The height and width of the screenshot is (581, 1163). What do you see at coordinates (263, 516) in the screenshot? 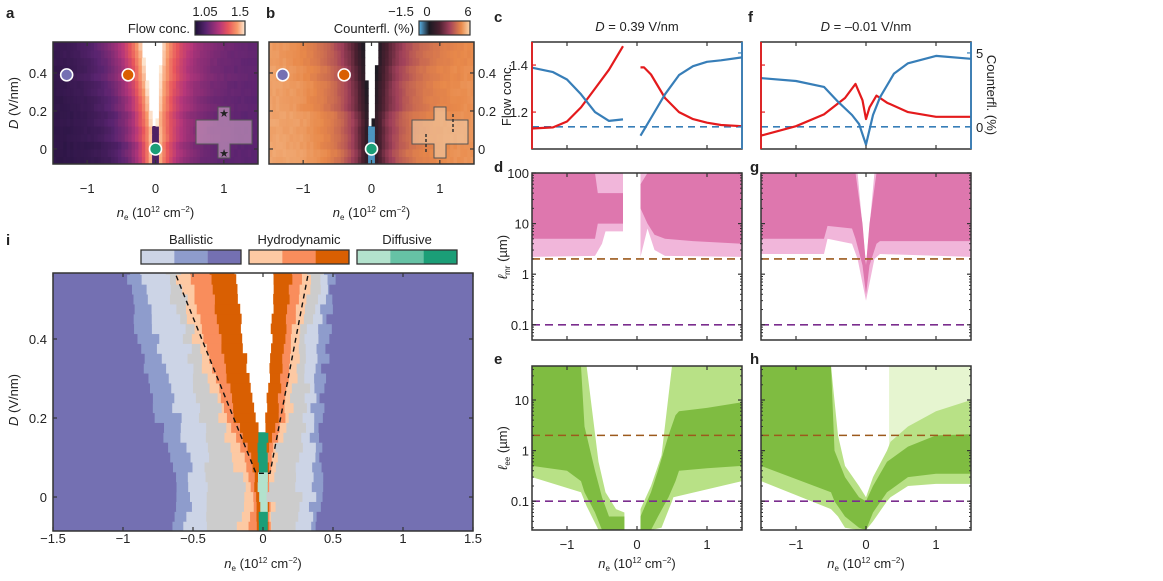
I see `regime-cell-diffusive-dark` at bounding box center [263, 516].